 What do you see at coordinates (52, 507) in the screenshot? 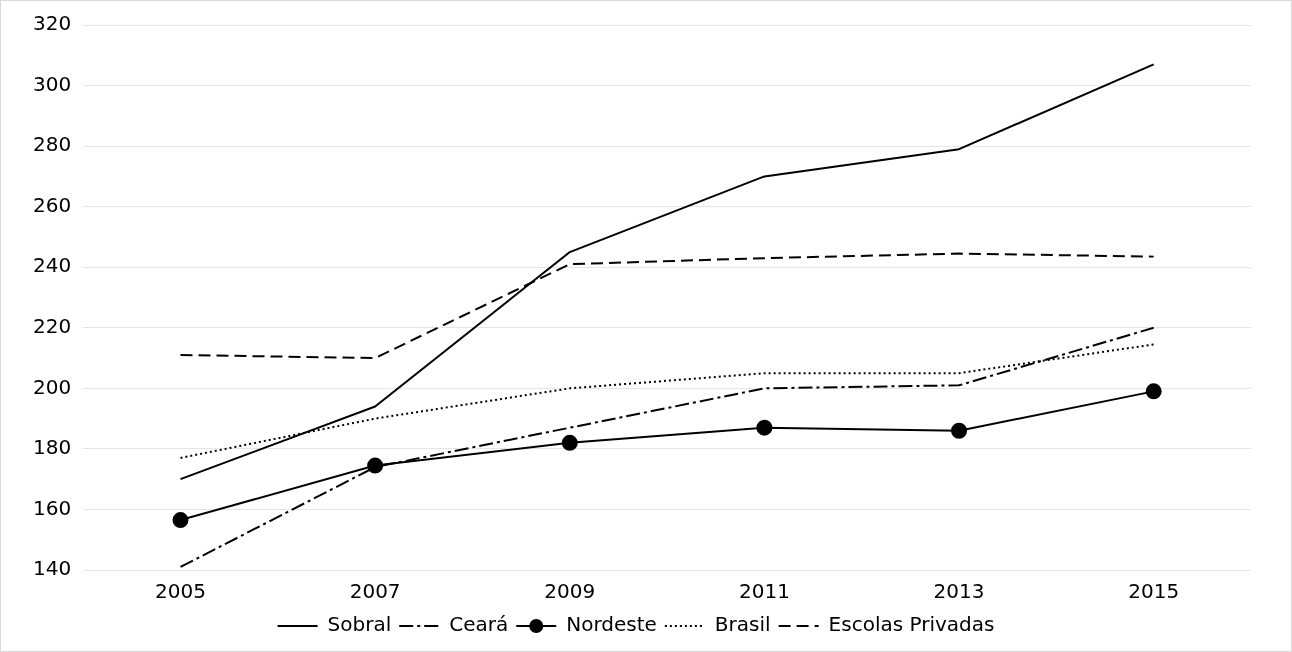
I see `y-tick-label: 160` at bounding box center [52, 507].